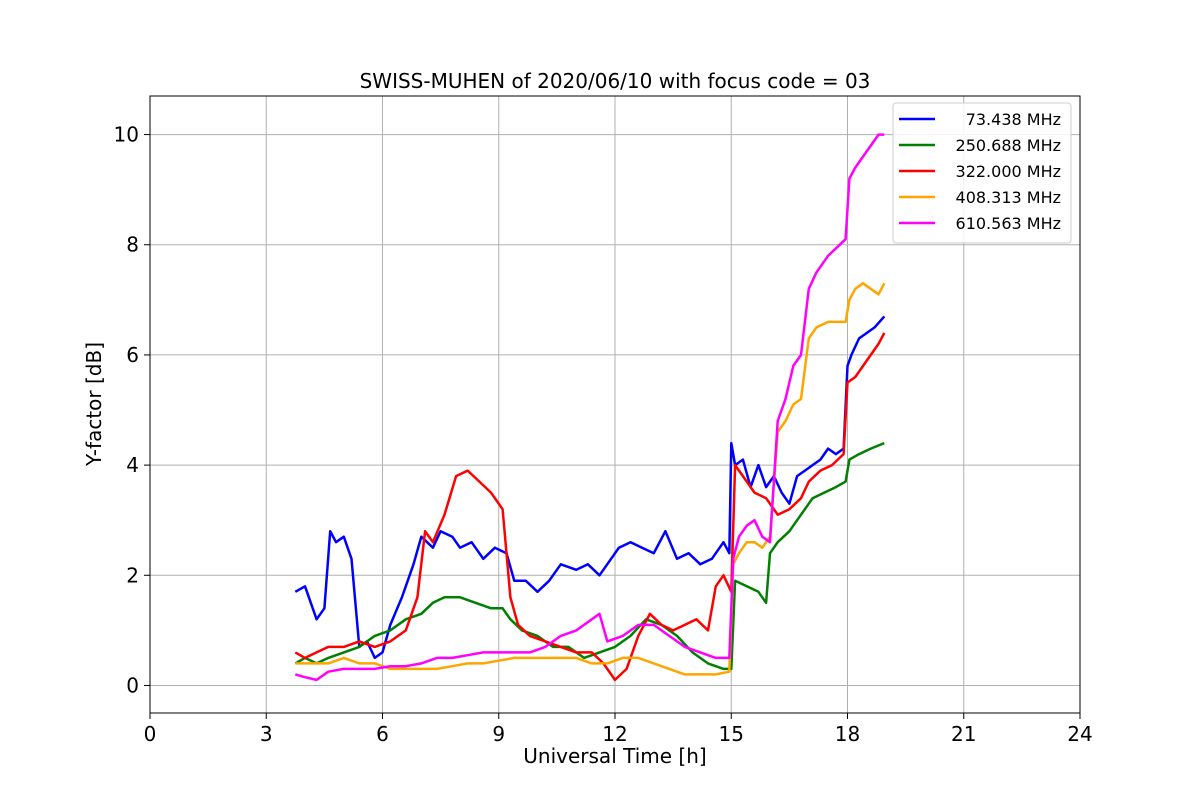 The width and height of the screenshot is (1200, 800). Describe the element at coordinates (847, 734) in the screenshot. I see `x-tick-label: 18` at that location.